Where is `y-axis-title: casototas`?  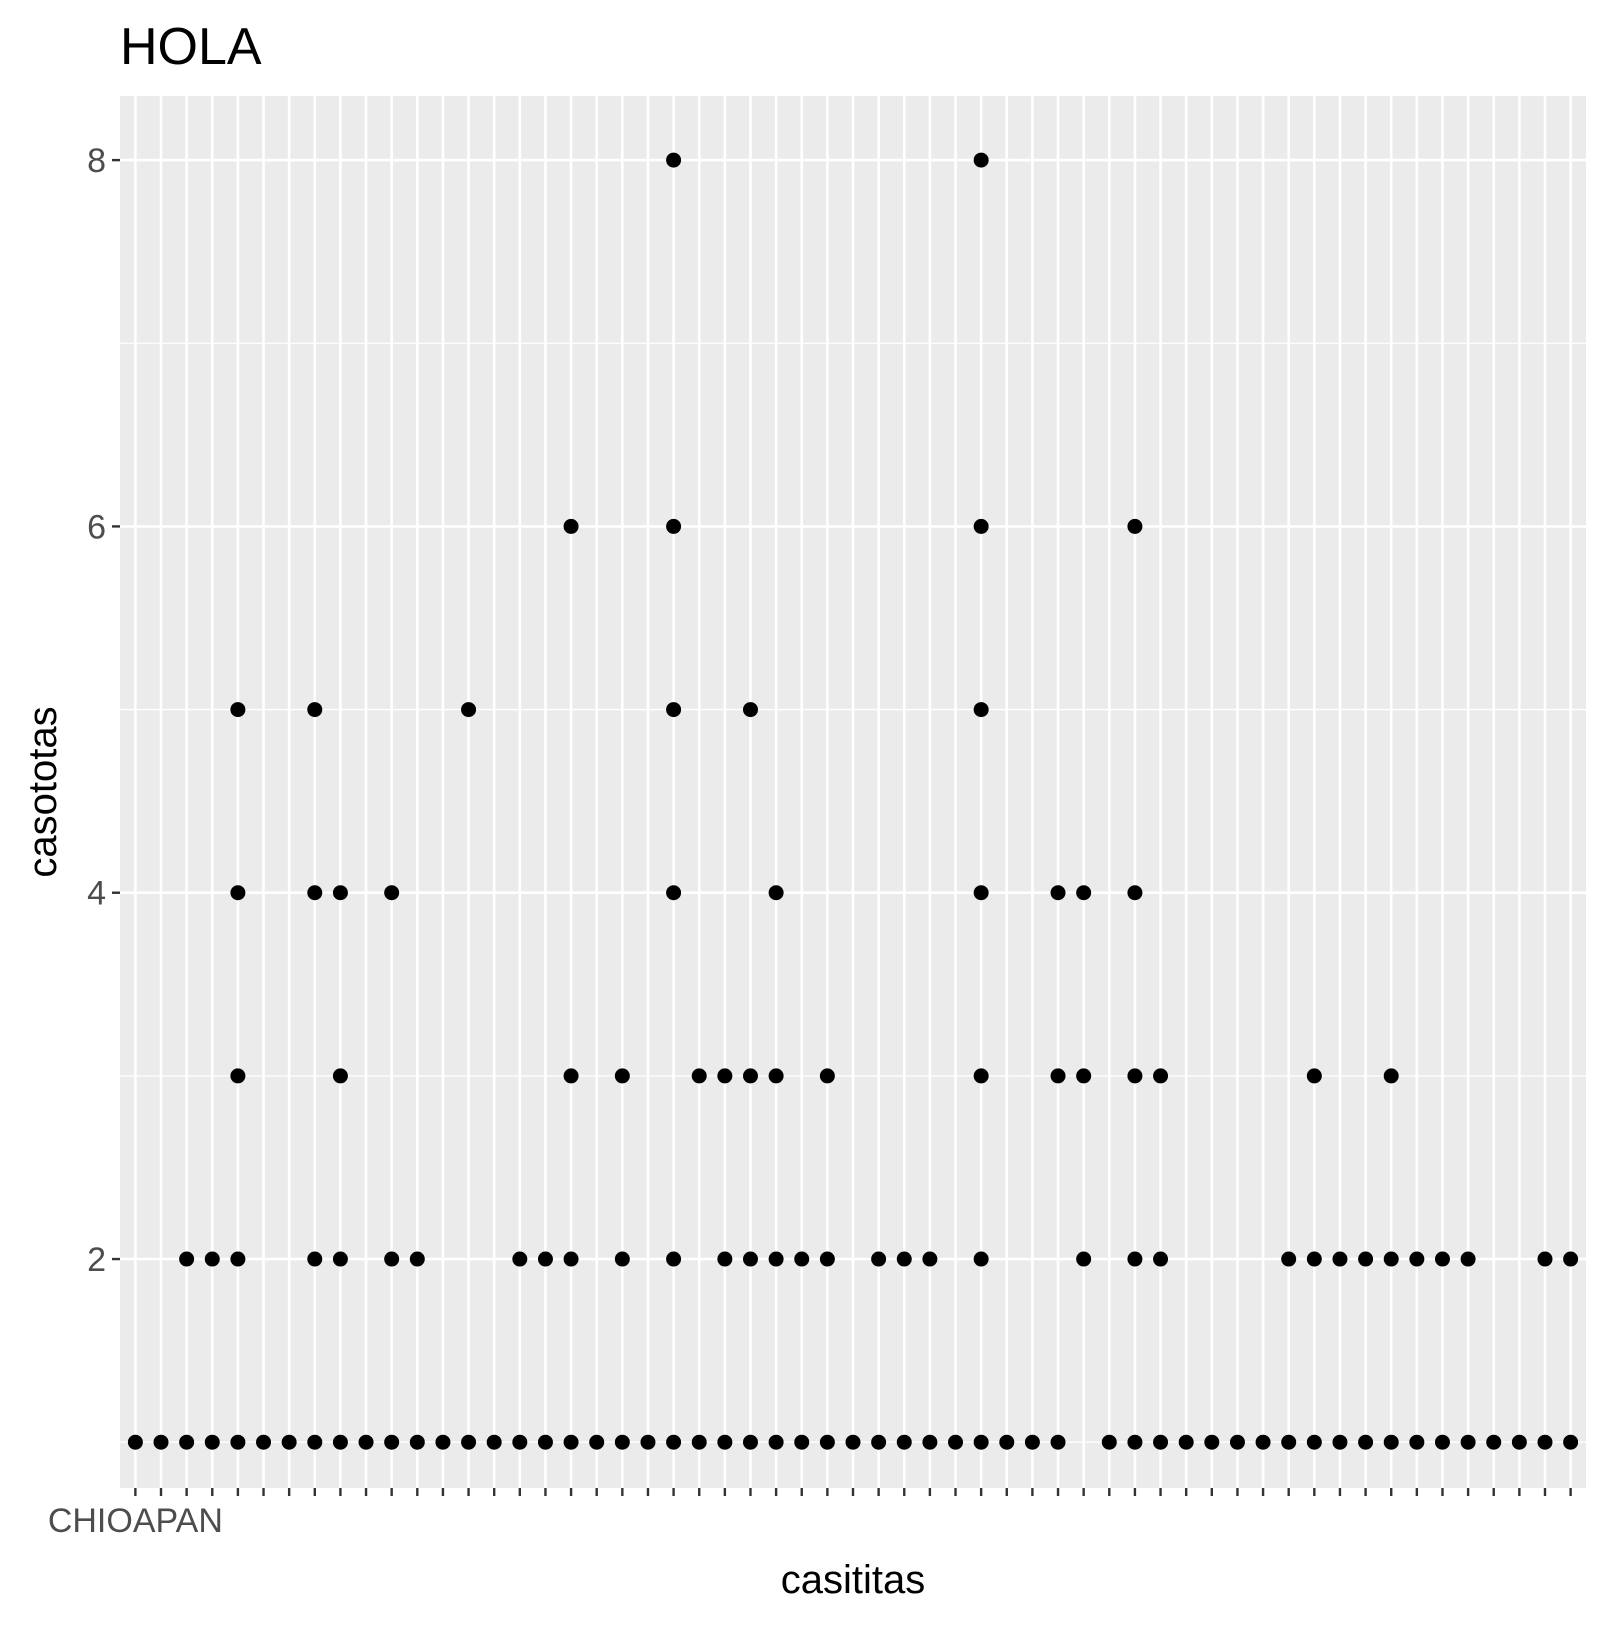 y-axis-title: casototas is located at coordinates (43, 791).